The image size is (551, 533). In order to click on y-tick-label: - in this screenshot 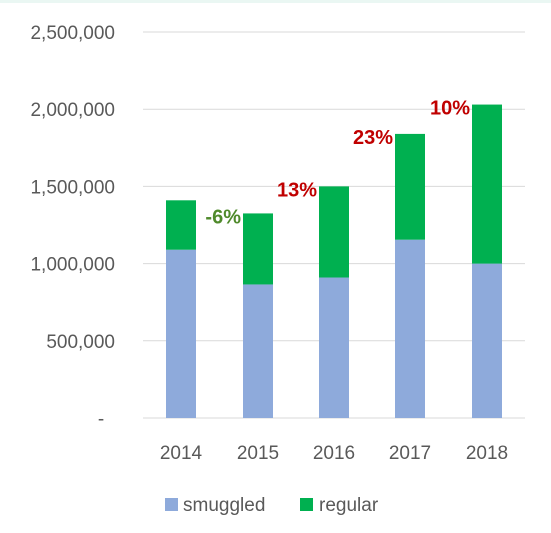, I will do `click(101, 419)`.